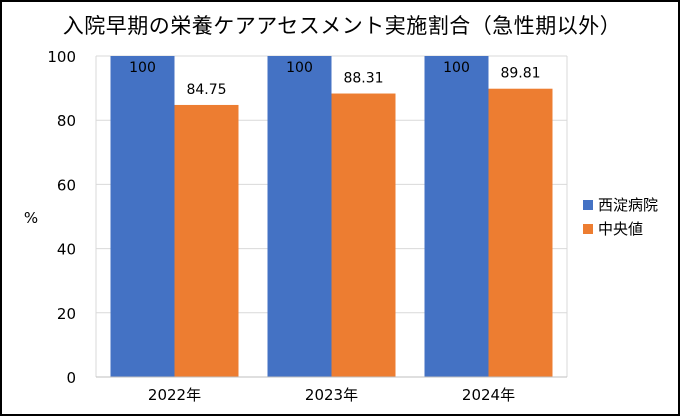 The image size is (680, 416). What do you see at coordinates (488, 395) in the screenshot?
I see `x-tick-label: 2024年` at bounding box center [488, 395].